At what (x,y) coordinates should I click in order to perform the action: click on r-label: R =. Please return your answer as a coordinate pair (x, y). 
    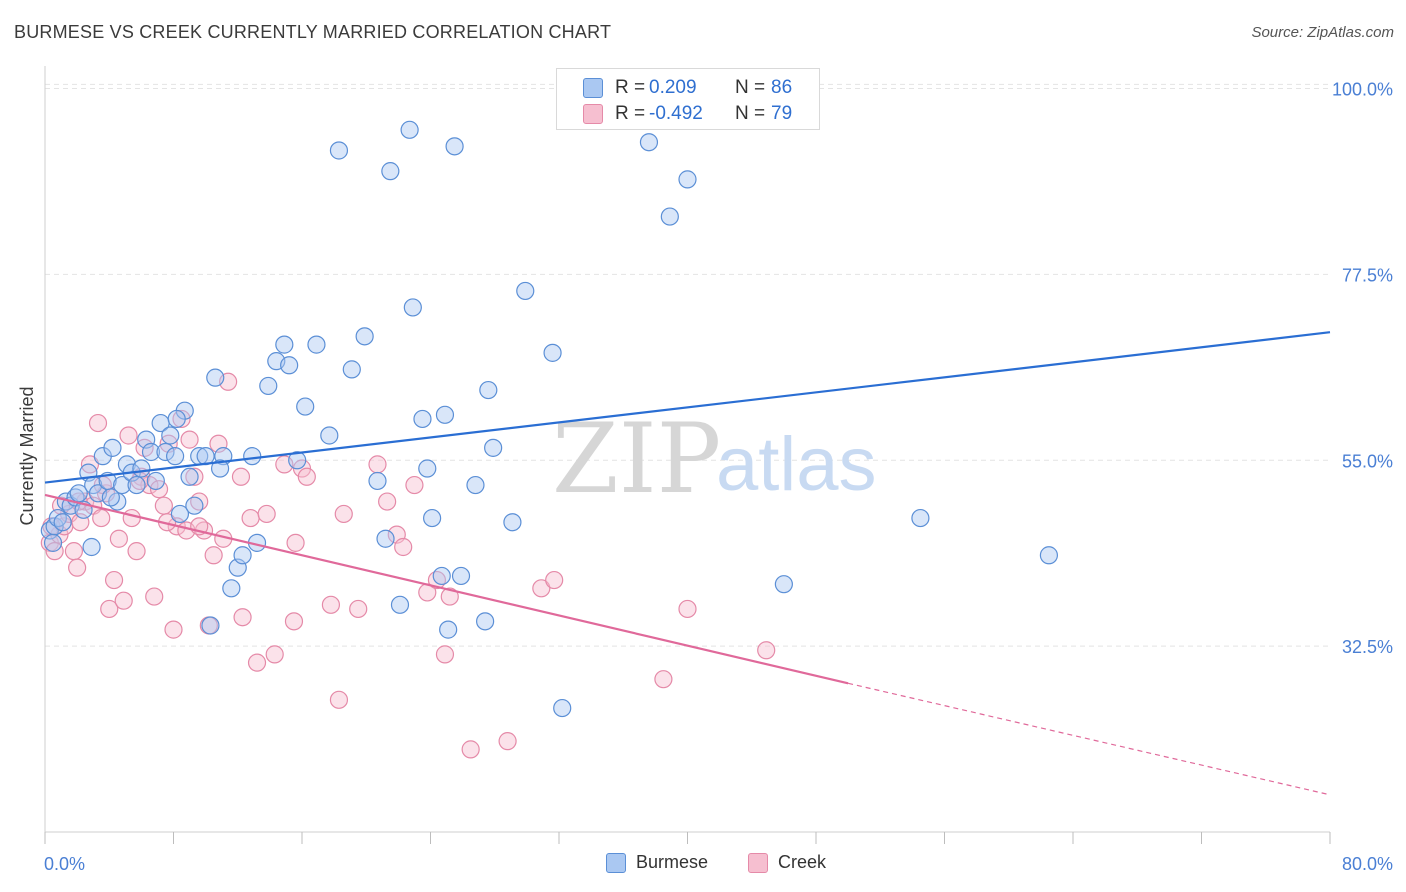
    Looking at the image, I should click on (630, 113).